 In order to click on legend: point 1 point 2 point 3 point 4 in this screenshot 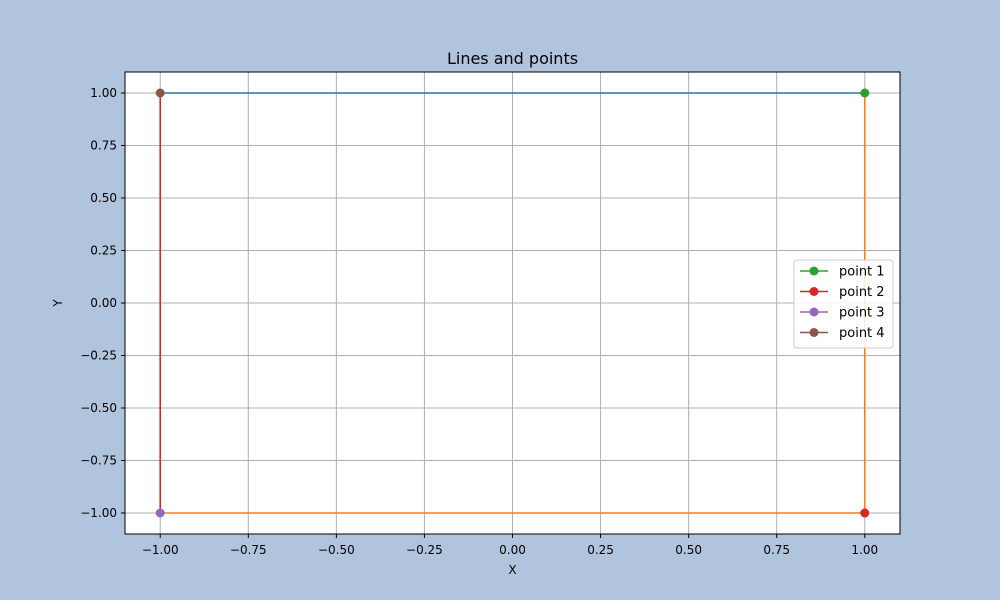, I will do `click(843, 304)`.